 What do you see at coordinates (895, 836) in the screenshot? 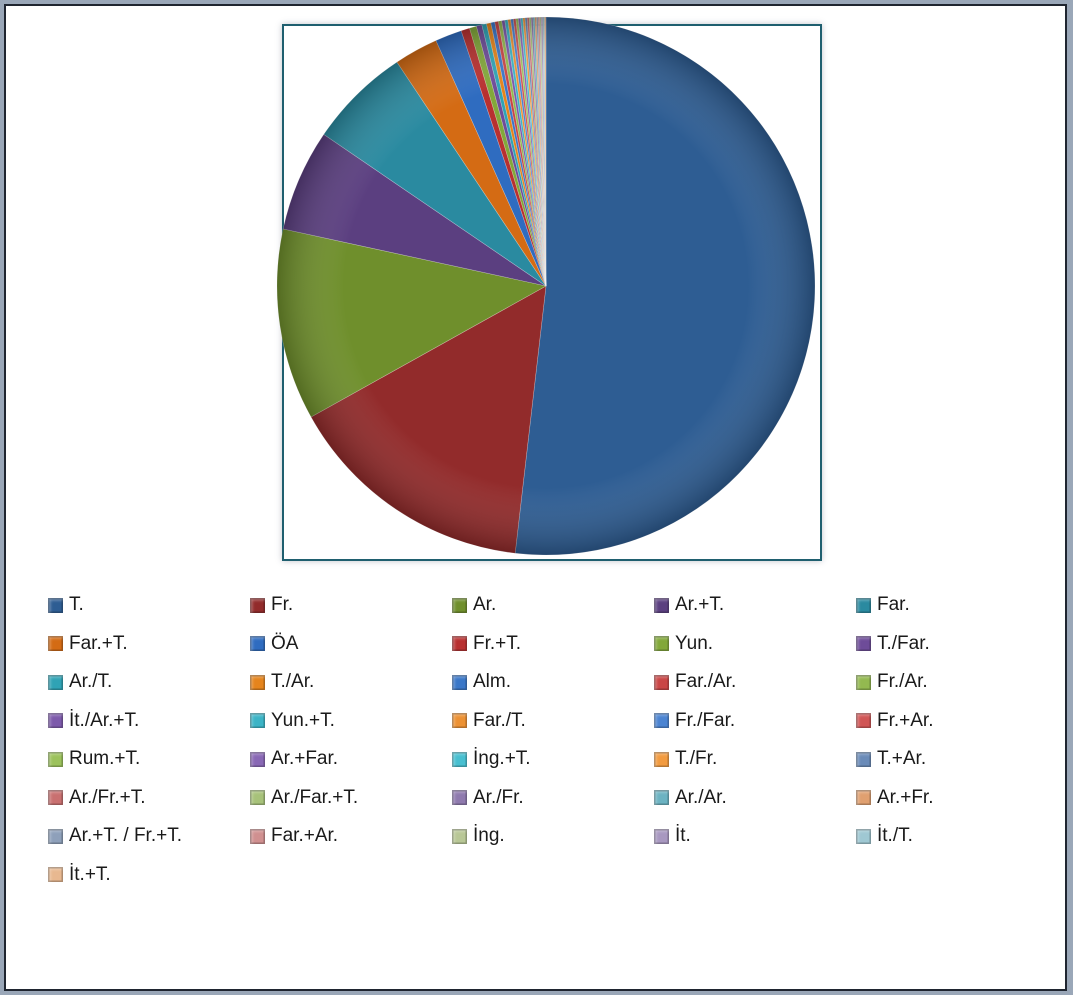
I see `legend-label: İt./T.` at bounding box center [895, 836].